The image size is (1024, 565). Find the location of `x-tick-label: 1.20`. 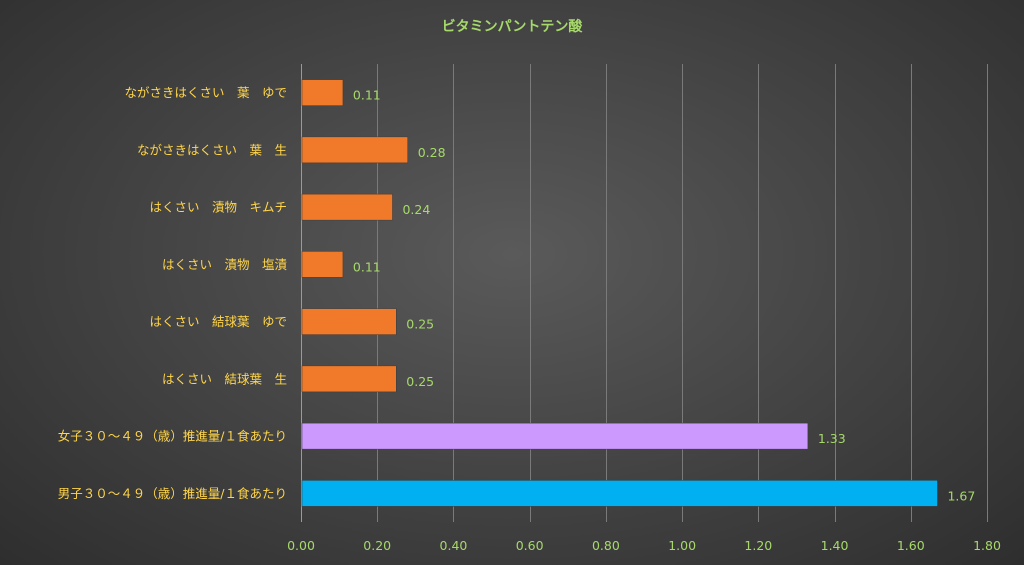

x-tick-label: 1.20 is located at coordinates (758, 545).